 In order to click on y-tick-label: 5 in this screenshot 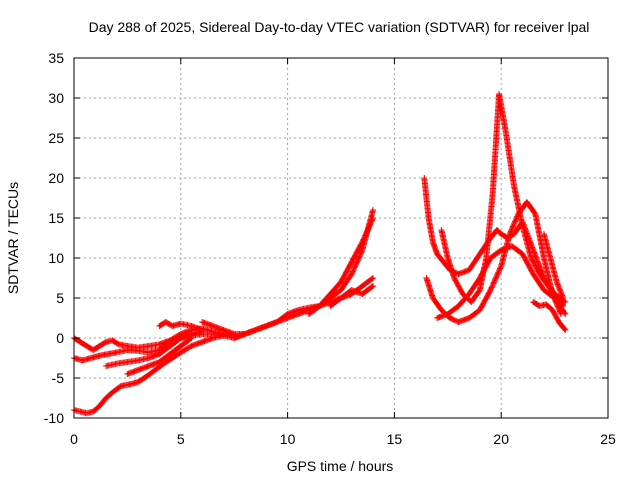, I will do `click(60, 298)`.